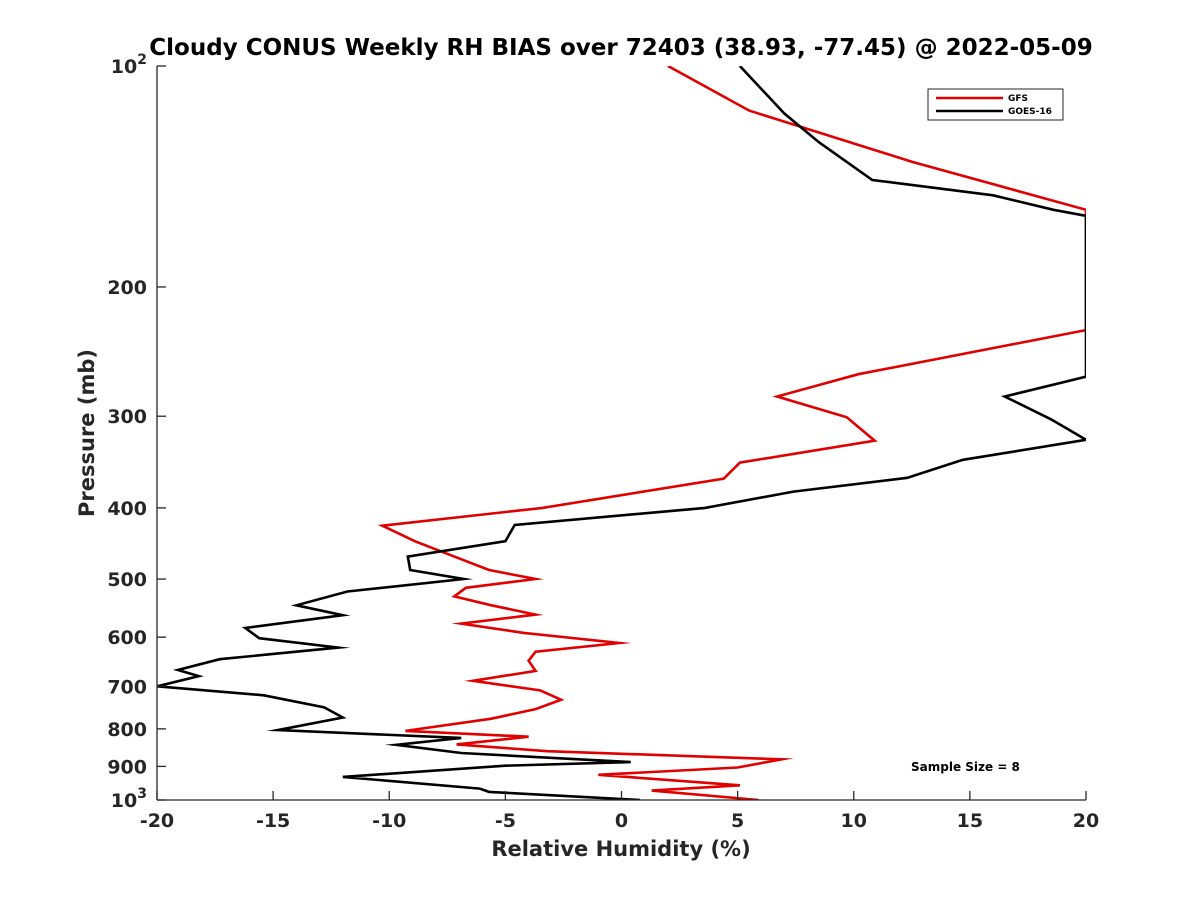 The image size is (1200, 900). I want to click on x-tick-label: -5, so click(505, 821).